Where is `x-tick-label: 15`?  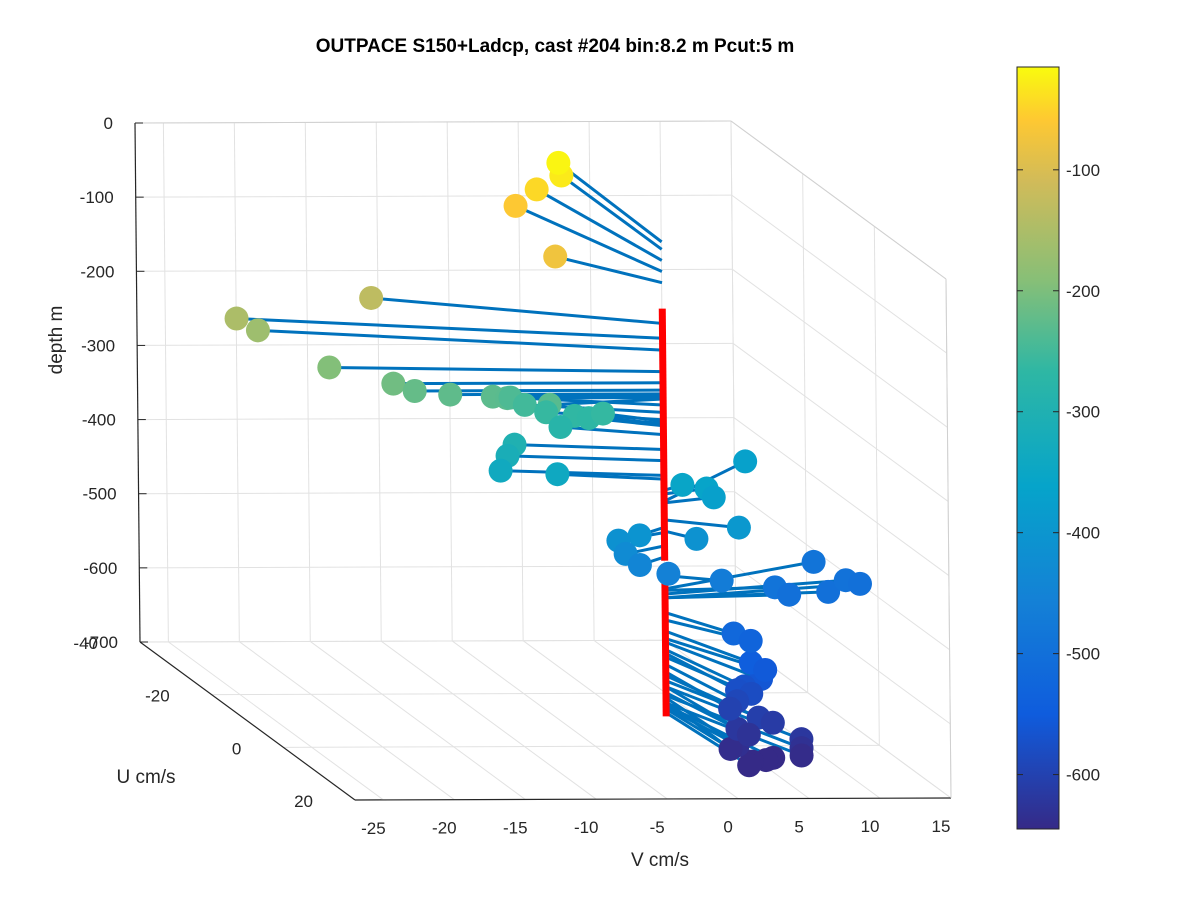 x-tick-label: 15 is located at coordinates (941, 826).